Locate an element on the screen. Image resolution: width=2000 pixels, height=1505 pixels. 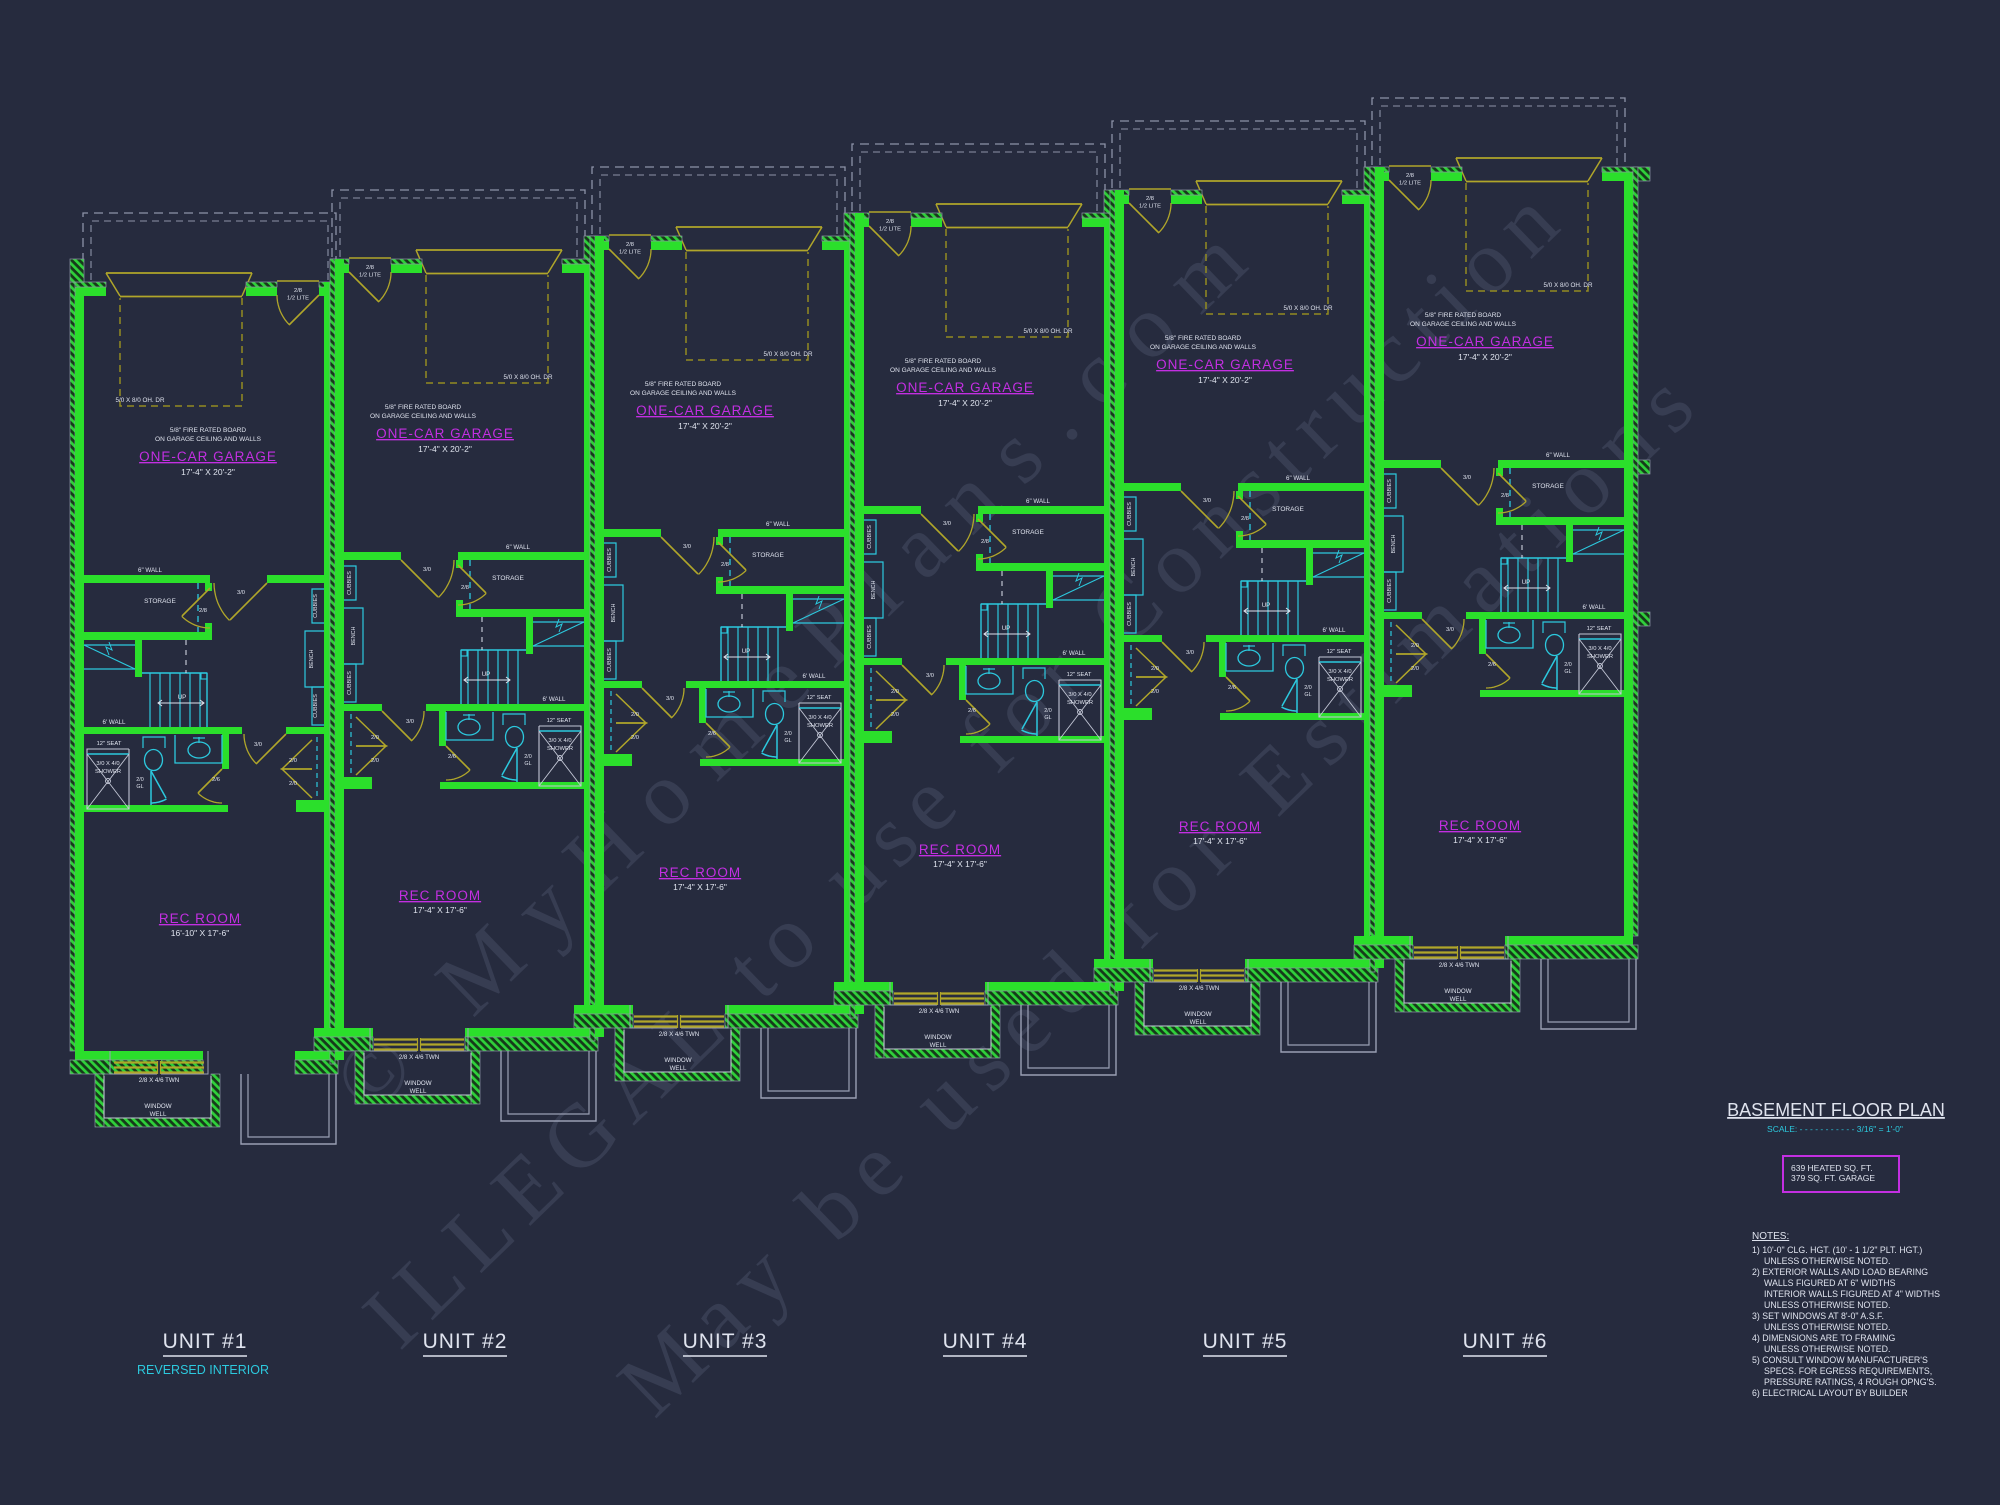
svg-text: REVERSED INTERIOR is located at coordinates (203, 1370).